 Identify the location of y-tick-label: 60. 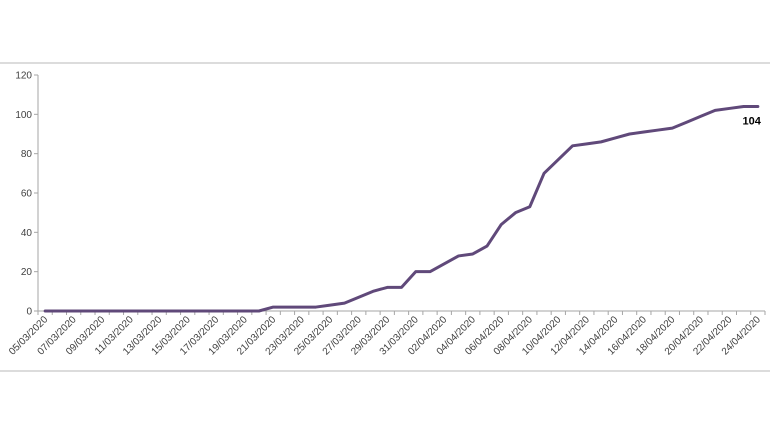
(27, 194).